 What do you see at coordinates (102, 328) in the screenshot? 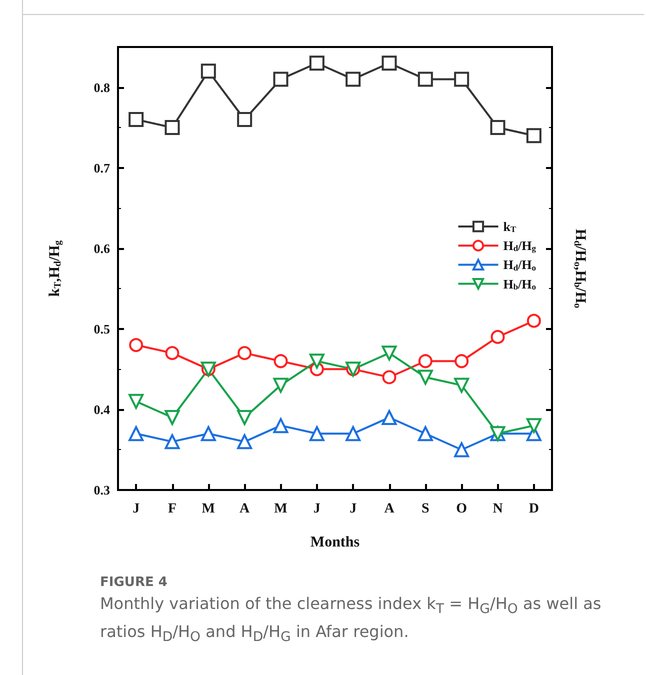
I see `y-tick-label: 0.5` at bounding box center [102, 328].